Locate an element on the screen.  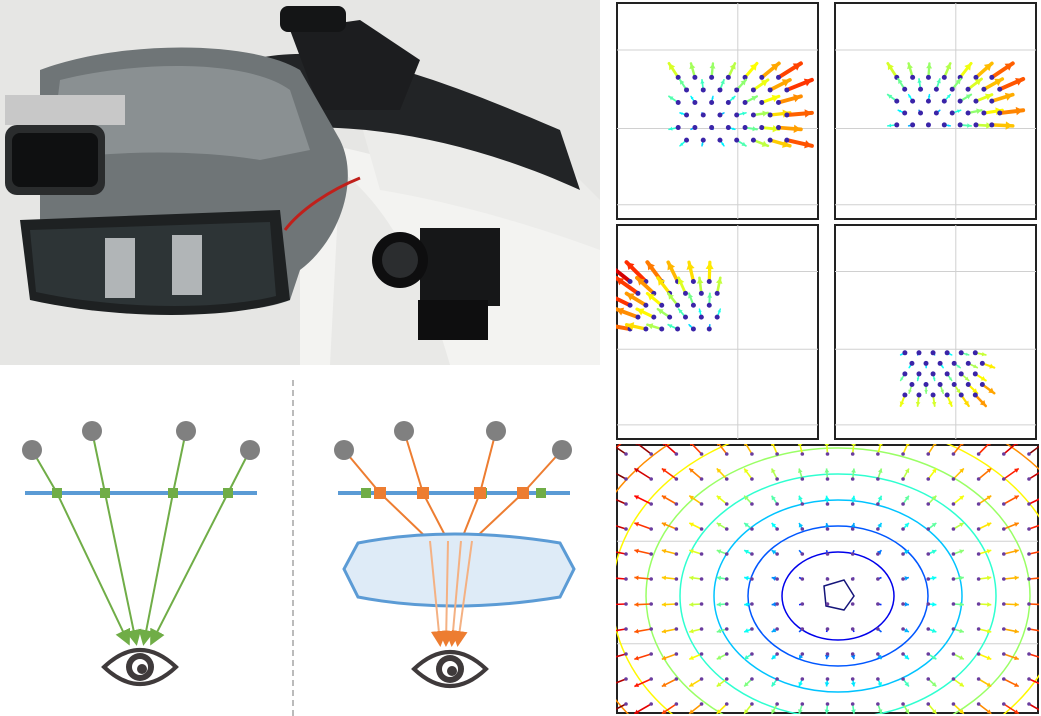
ray-upper is located at coordinates (98, 462).